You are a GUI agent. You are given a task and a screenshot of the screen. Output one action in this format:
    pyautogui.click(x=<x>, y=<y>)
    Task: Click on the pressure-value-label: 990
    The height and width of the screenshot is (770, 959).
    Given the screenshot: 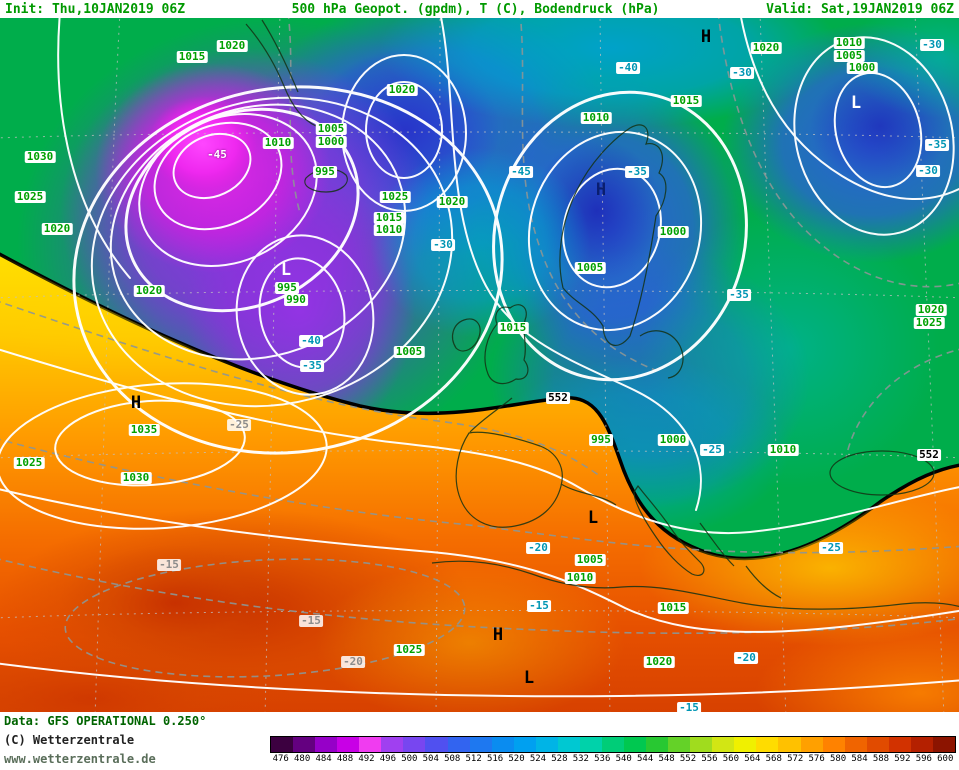 What is the action you would take?
    pyautogui.click(x=296, y=299)
    